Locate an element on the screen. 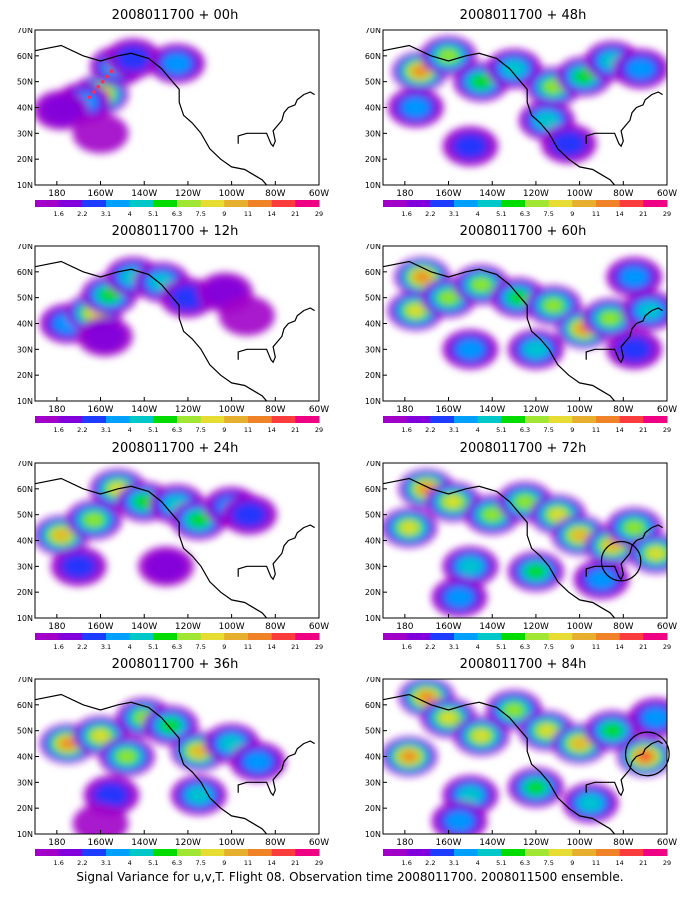 The image size is (700, 900). variance-field is located at coordinates (156, 527).